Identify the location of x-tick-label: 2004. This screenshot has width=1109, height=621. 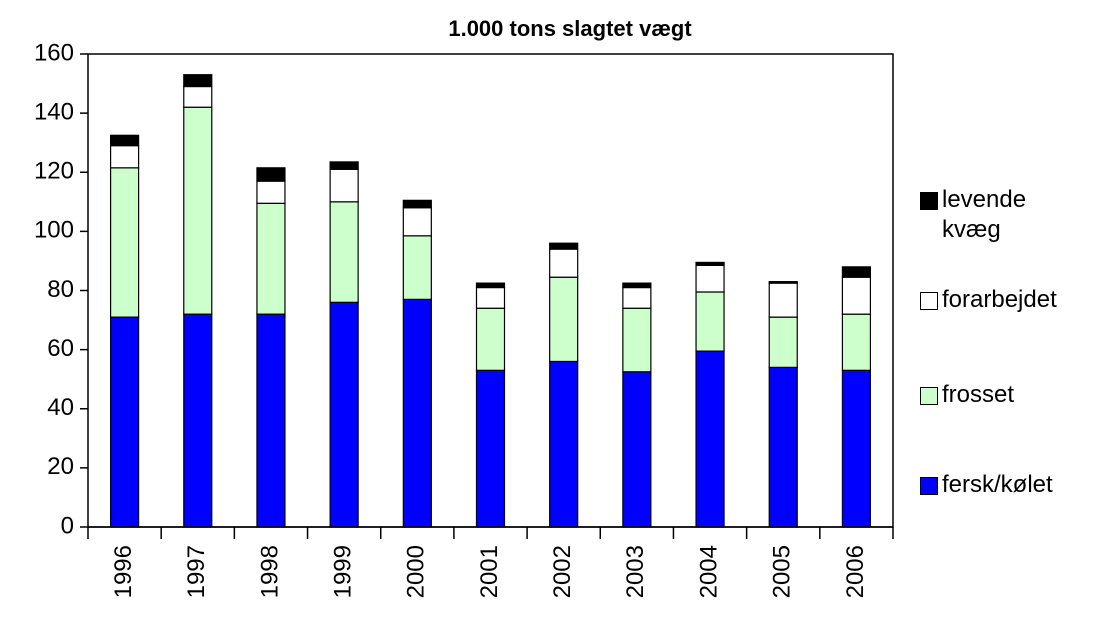
(708, 571).